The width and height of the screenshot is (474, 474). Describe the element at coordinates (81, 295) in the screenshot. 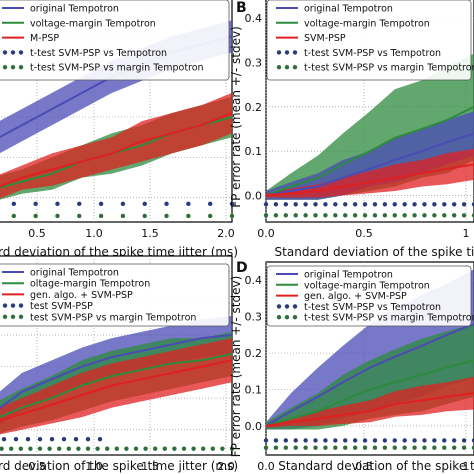

I see `legend-label: gen. algo. + SVM-PSP` at that location.